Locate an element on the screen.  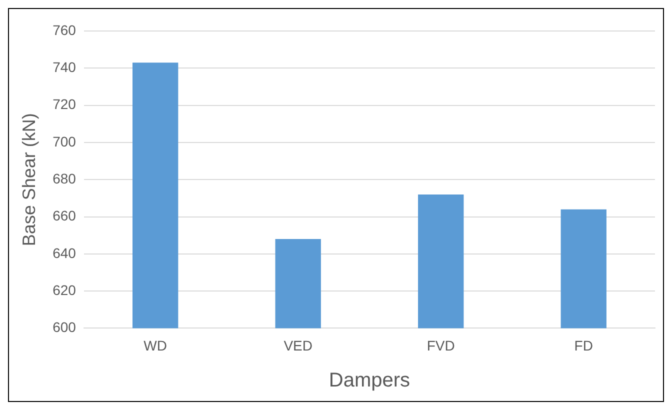
y-axis-title: Base Shear (kN) is located at coordinates (28, 179).